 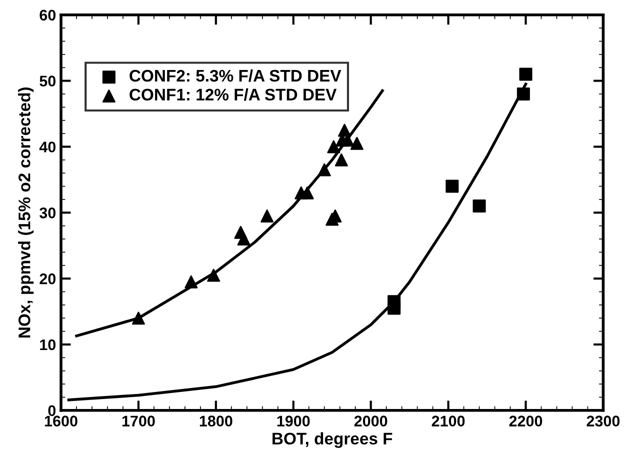 I want to click on x-tick-label: 1900, so click(x=293, y=421).